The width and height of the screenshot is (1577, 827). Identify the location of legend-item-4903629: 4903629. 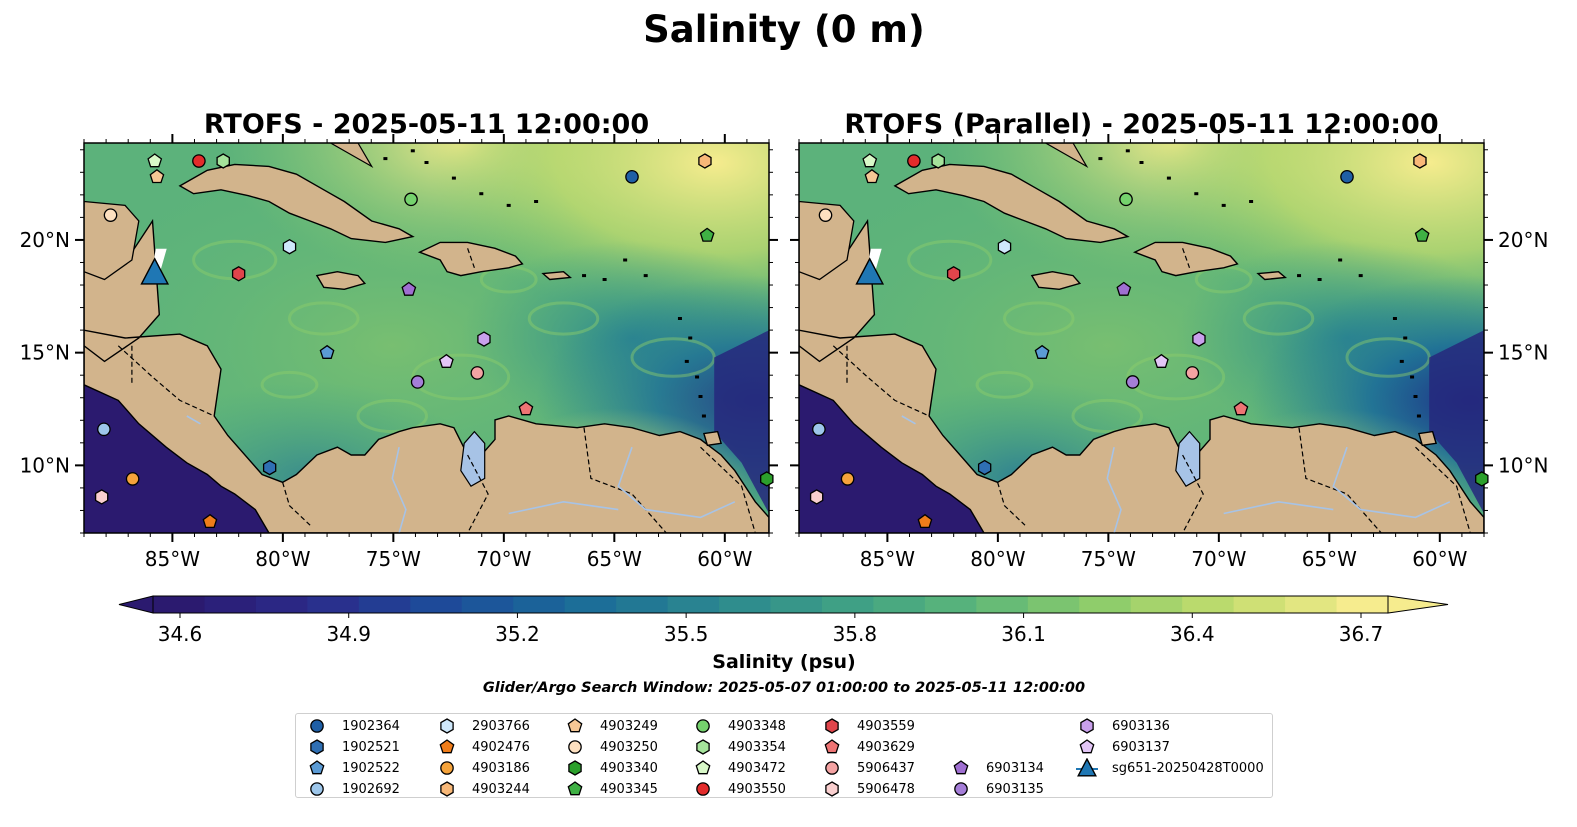
(868, 747).